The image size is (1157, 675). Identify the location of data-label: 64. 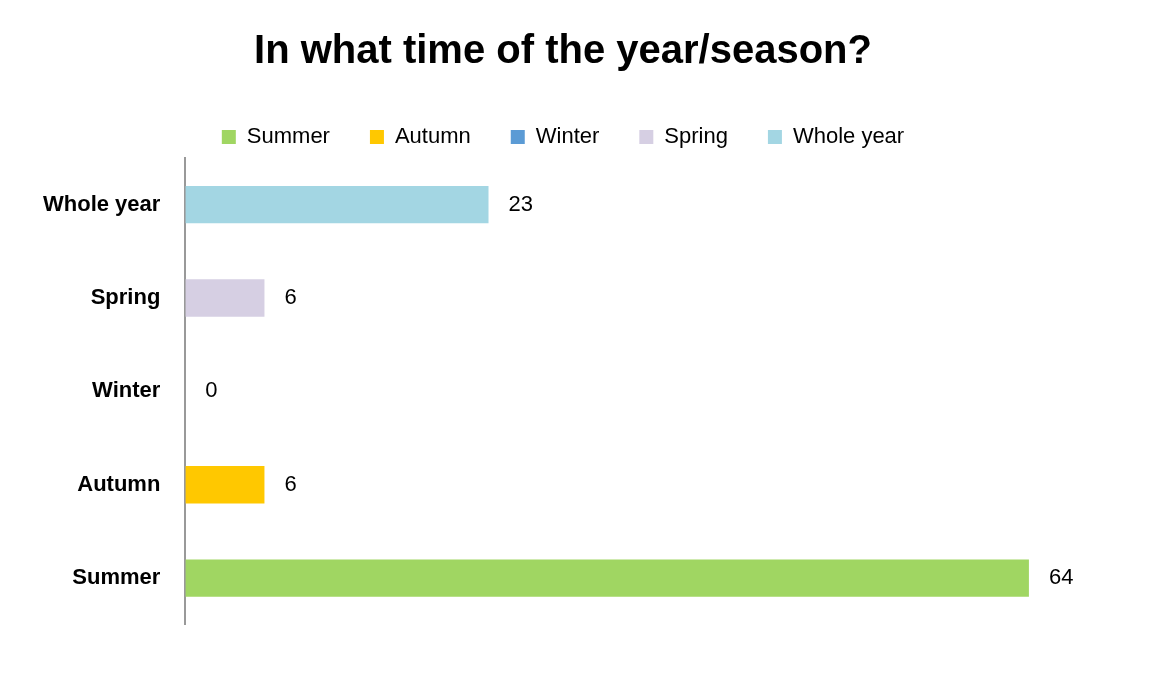
(1061, 577).